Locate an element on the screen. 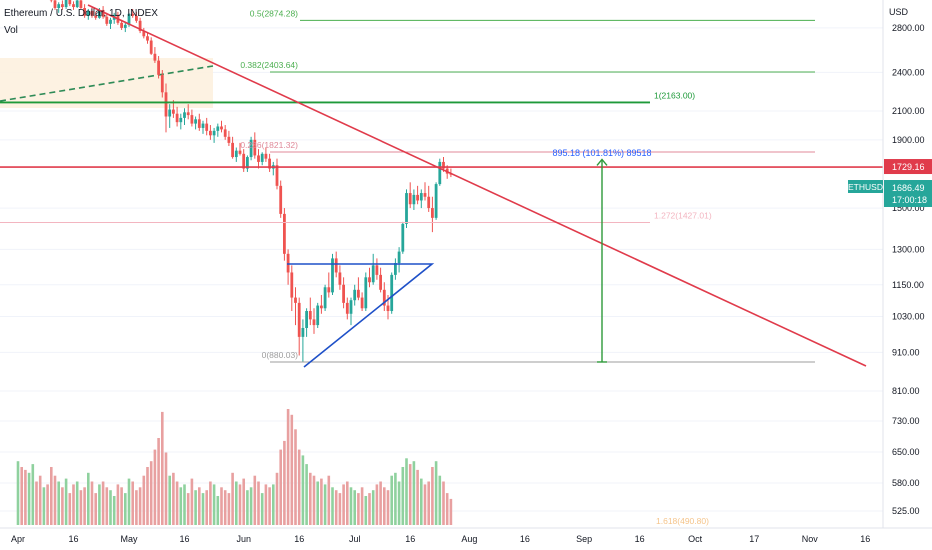 The width and height of the screenshot is (932, 550). price-axis-tick: 1030.00 is located at coordinates (908, 317).